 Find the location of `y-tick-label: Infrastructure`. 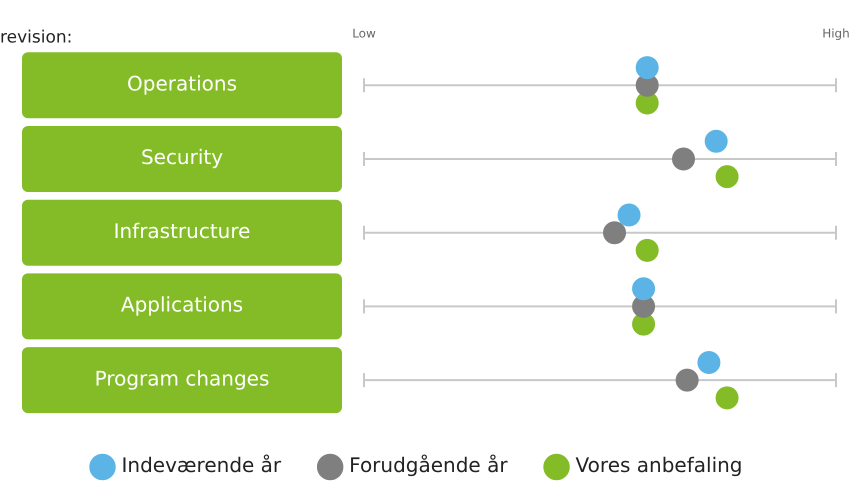

y-tick-label: Infrastructure is located at coordinates (182, 230).